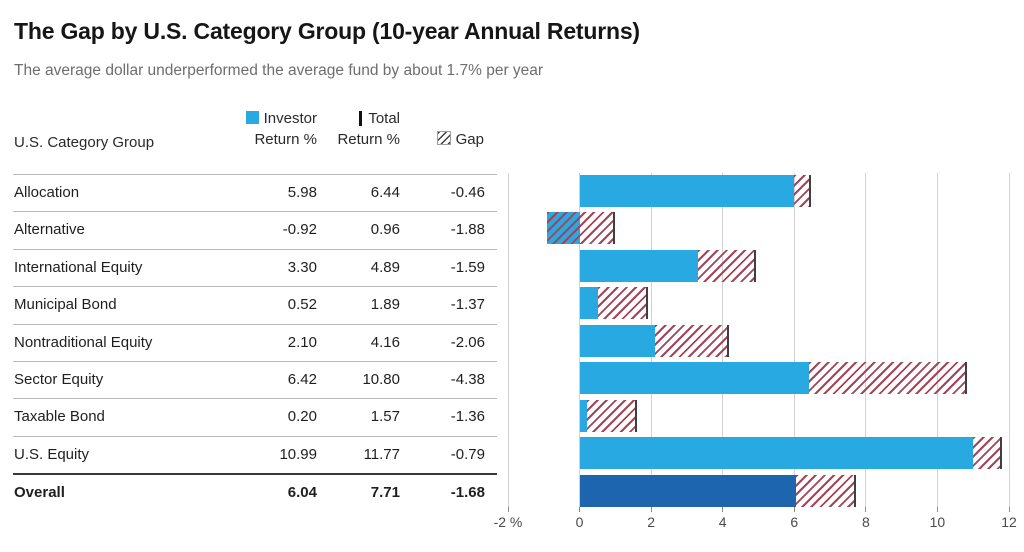 The height and width of the screenshot is (552, 1024). I want to click on legend-total: Total Return %, so click(345, 129).